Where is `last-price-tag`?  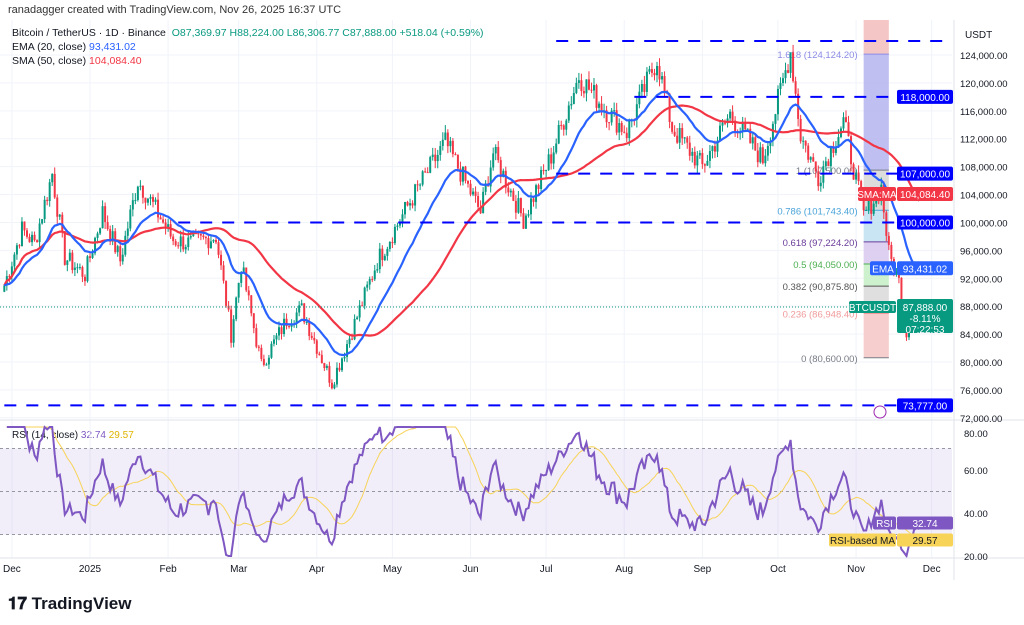 last-price-tag is located at coordinates (925, 315).